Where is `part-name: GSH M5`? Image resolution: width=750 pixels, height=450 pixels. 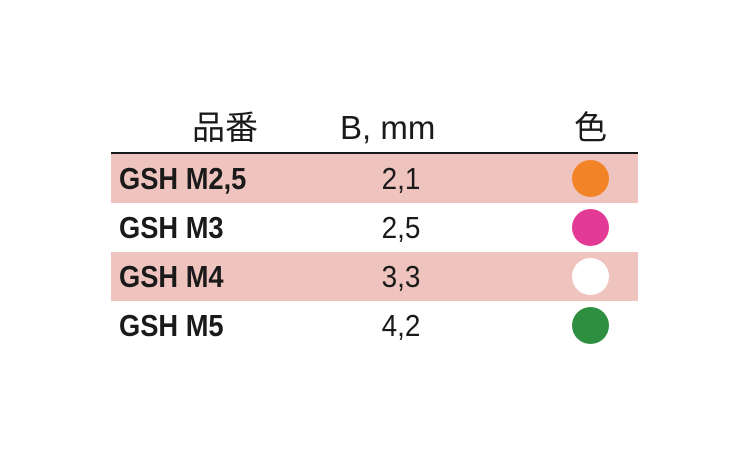
part-name: GSH M5 is located at coordinates (171, 325).